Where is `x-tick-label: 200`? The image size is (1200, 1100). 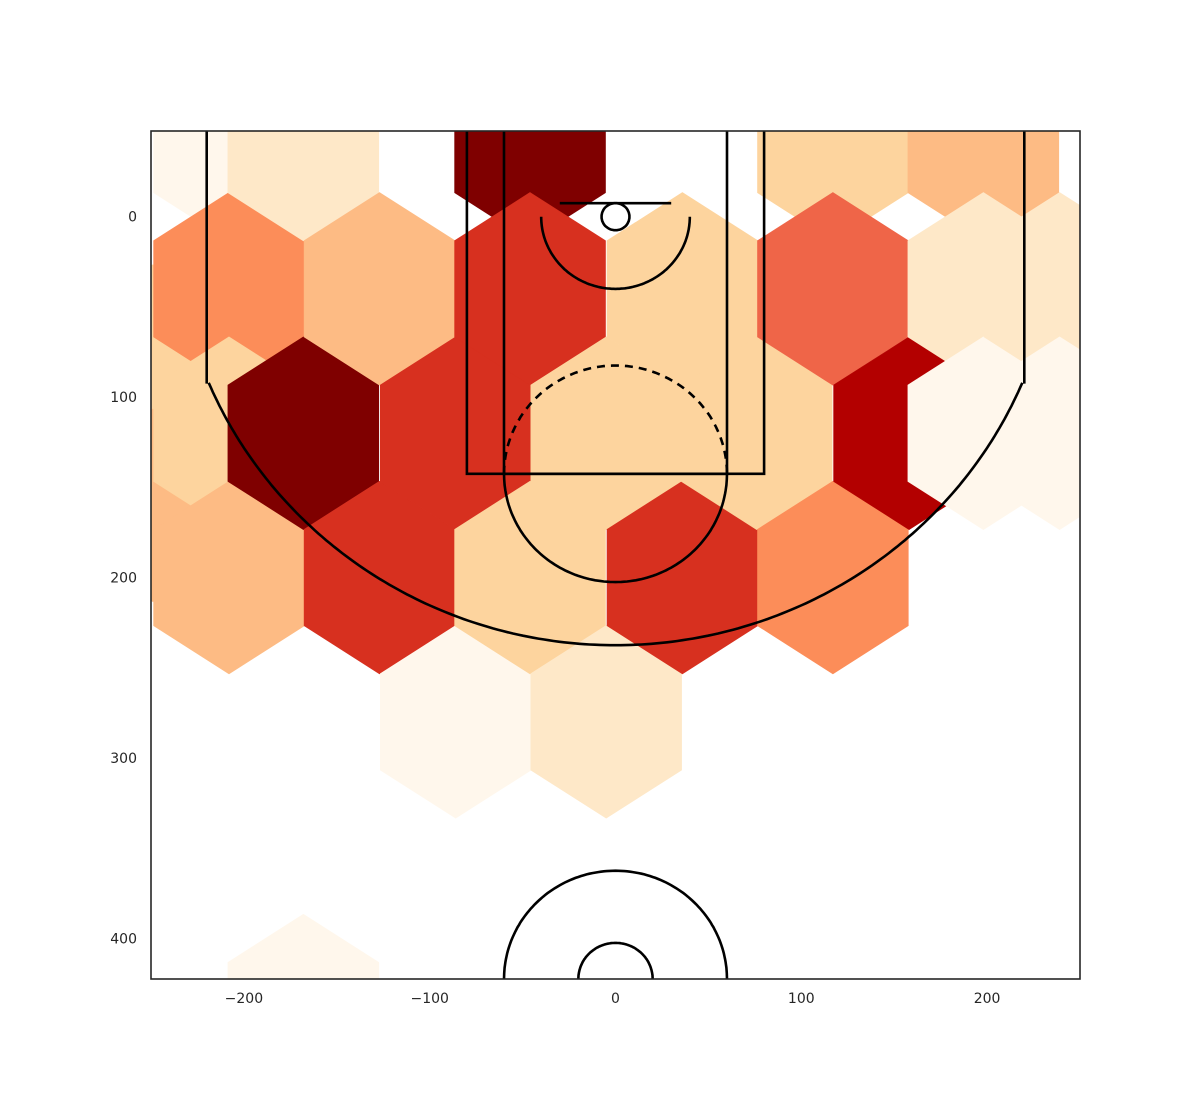
x-tick-label: 200 is located at coordinates (987, 999).